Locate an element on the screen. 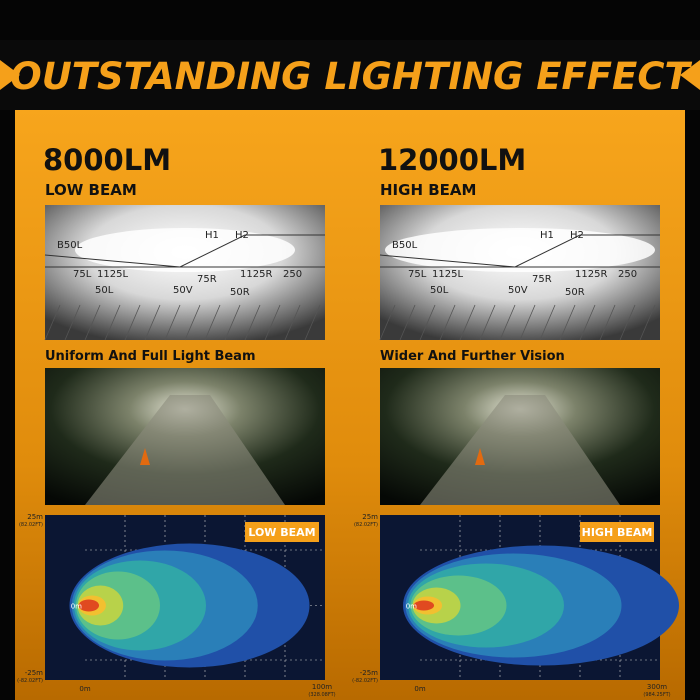  badge-text: LOW BEAM is located at coordinates (281, 532).